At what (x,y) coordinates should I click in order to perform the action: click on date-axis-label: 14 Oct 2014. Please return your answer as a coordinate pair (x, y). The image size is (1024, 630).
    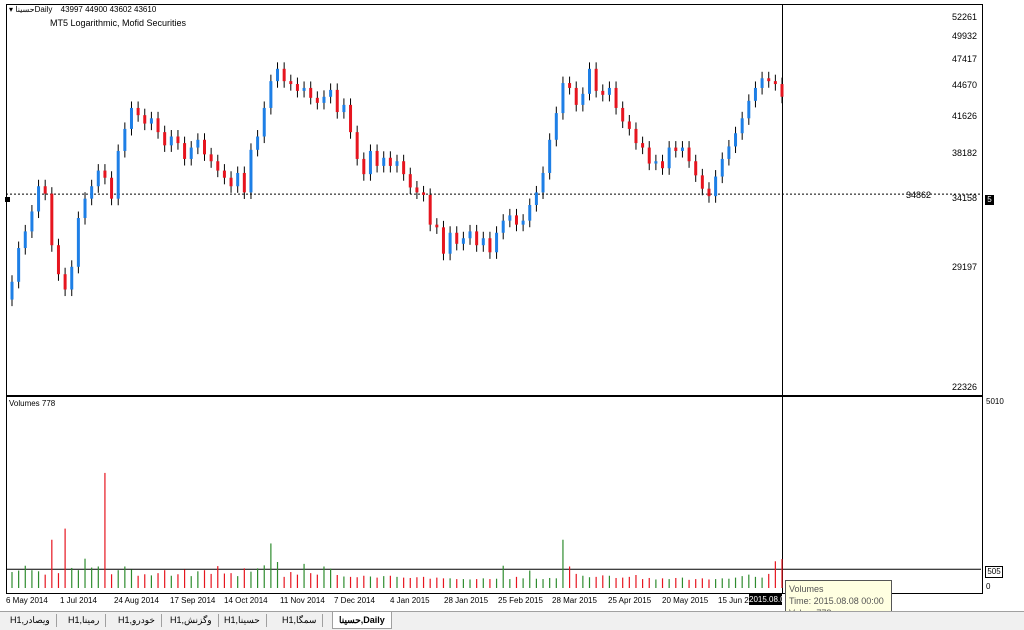
    Looking at the image, I should click on (246, 600).